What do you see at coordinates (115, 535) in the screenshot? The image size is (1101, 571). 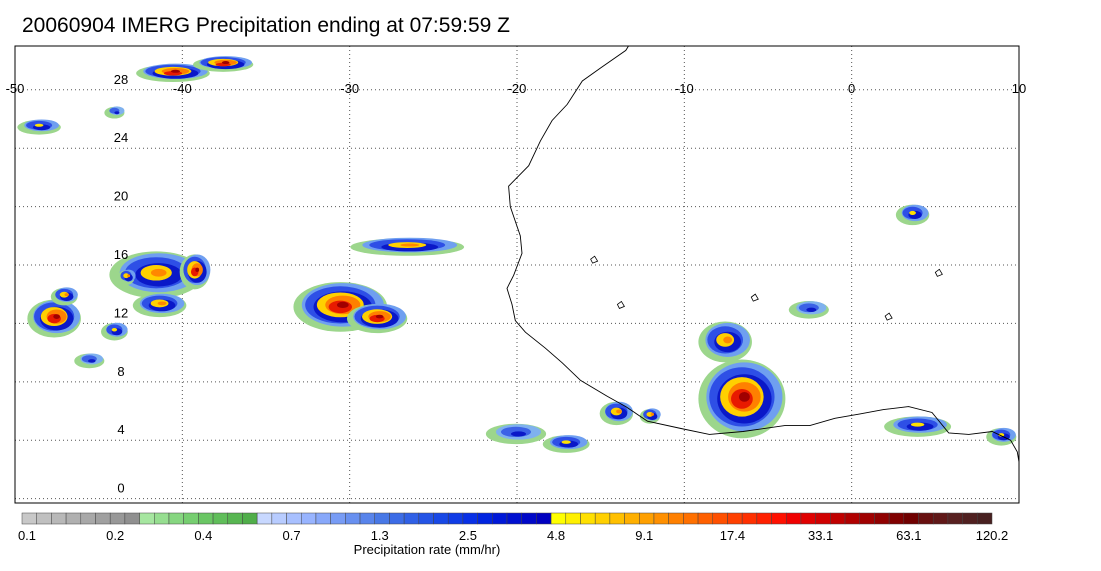 I see `colorbar-tick-label: 0.2` at bounding box center [115, 535].